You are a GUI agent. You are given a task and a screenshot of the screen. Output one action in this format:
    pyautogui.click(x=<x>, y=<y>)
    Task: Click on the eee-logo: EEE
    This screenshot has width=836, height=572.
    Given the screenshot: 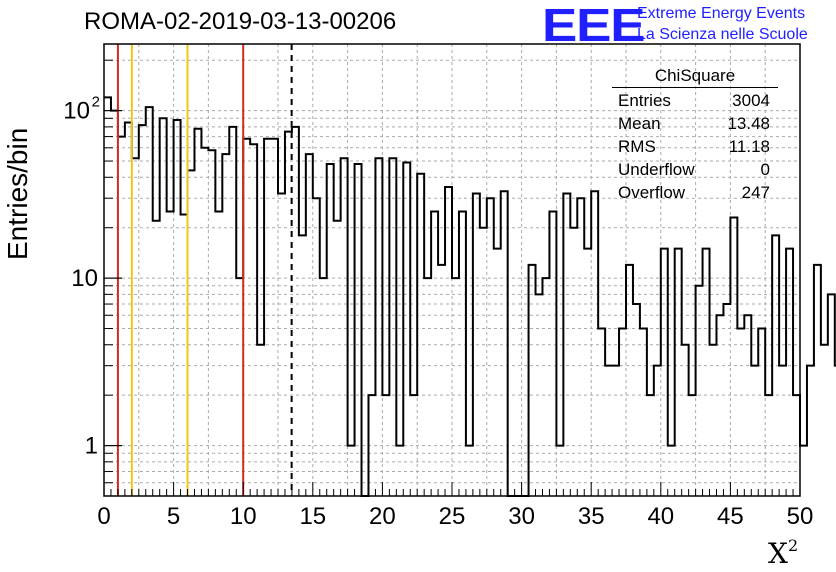 What is the action you would take?
    pyautogui.click(x=594, y=25)
    